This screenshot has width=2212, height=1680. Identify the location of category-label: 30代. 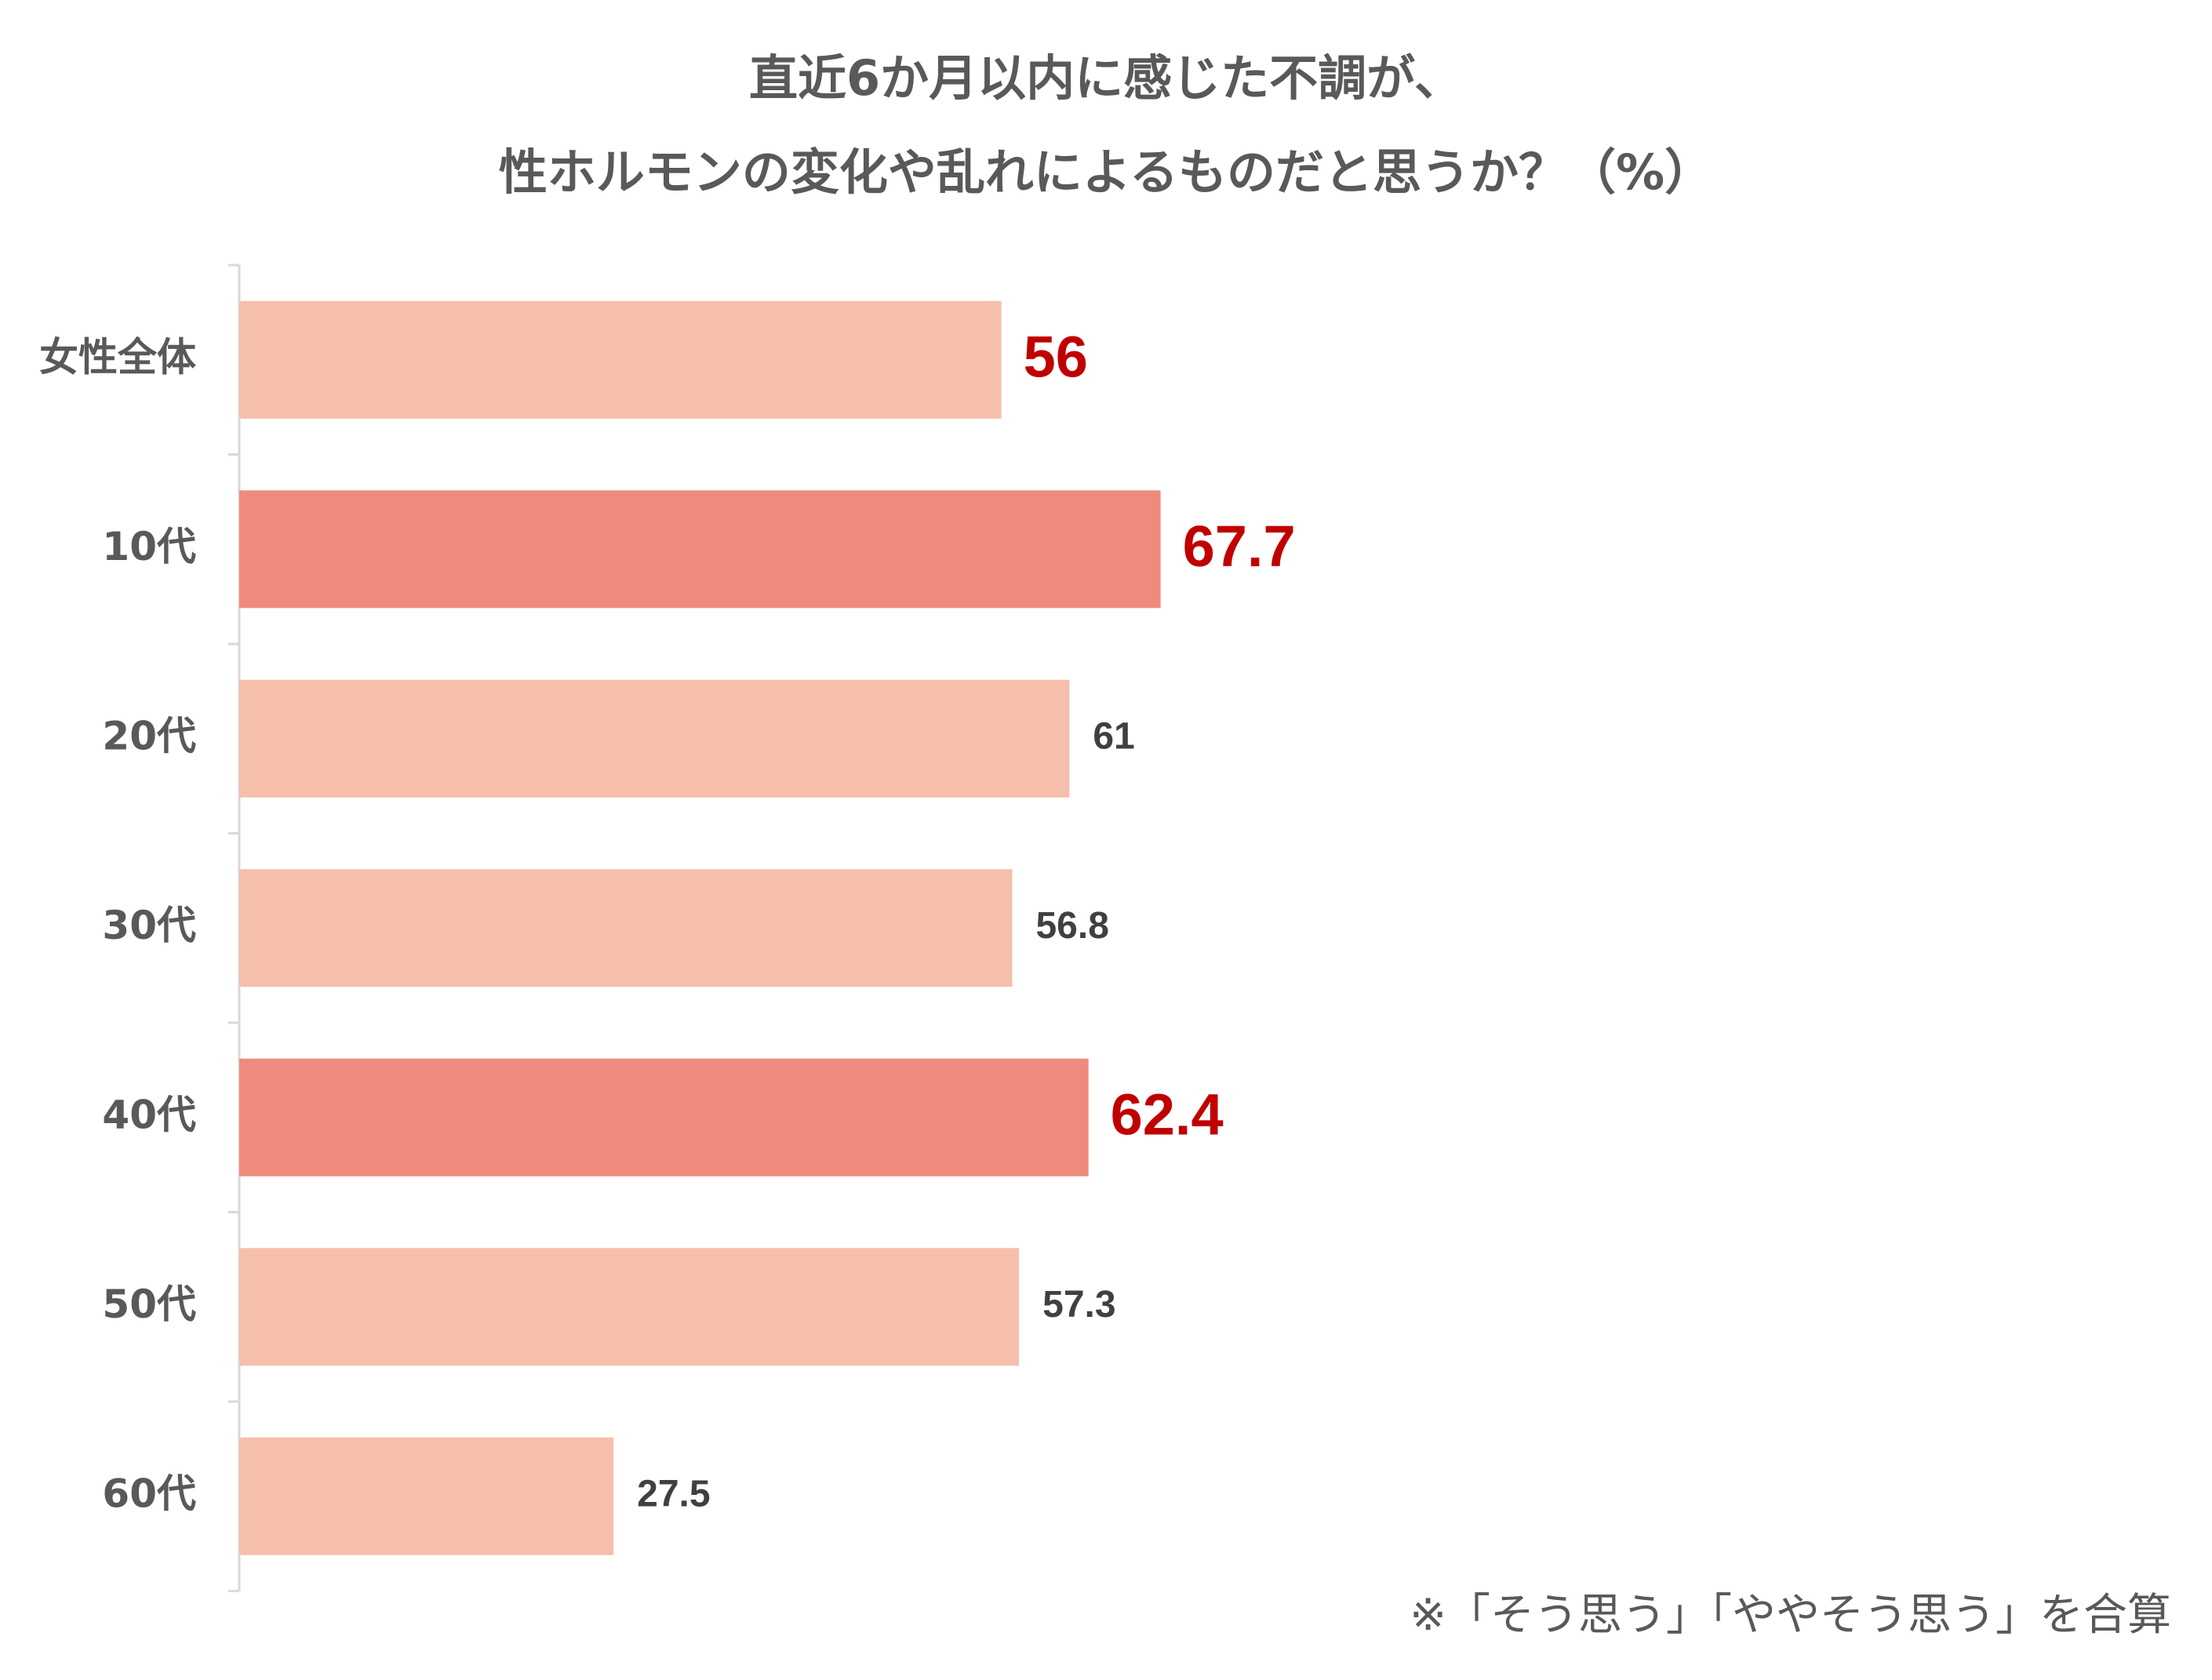
(149, 925).